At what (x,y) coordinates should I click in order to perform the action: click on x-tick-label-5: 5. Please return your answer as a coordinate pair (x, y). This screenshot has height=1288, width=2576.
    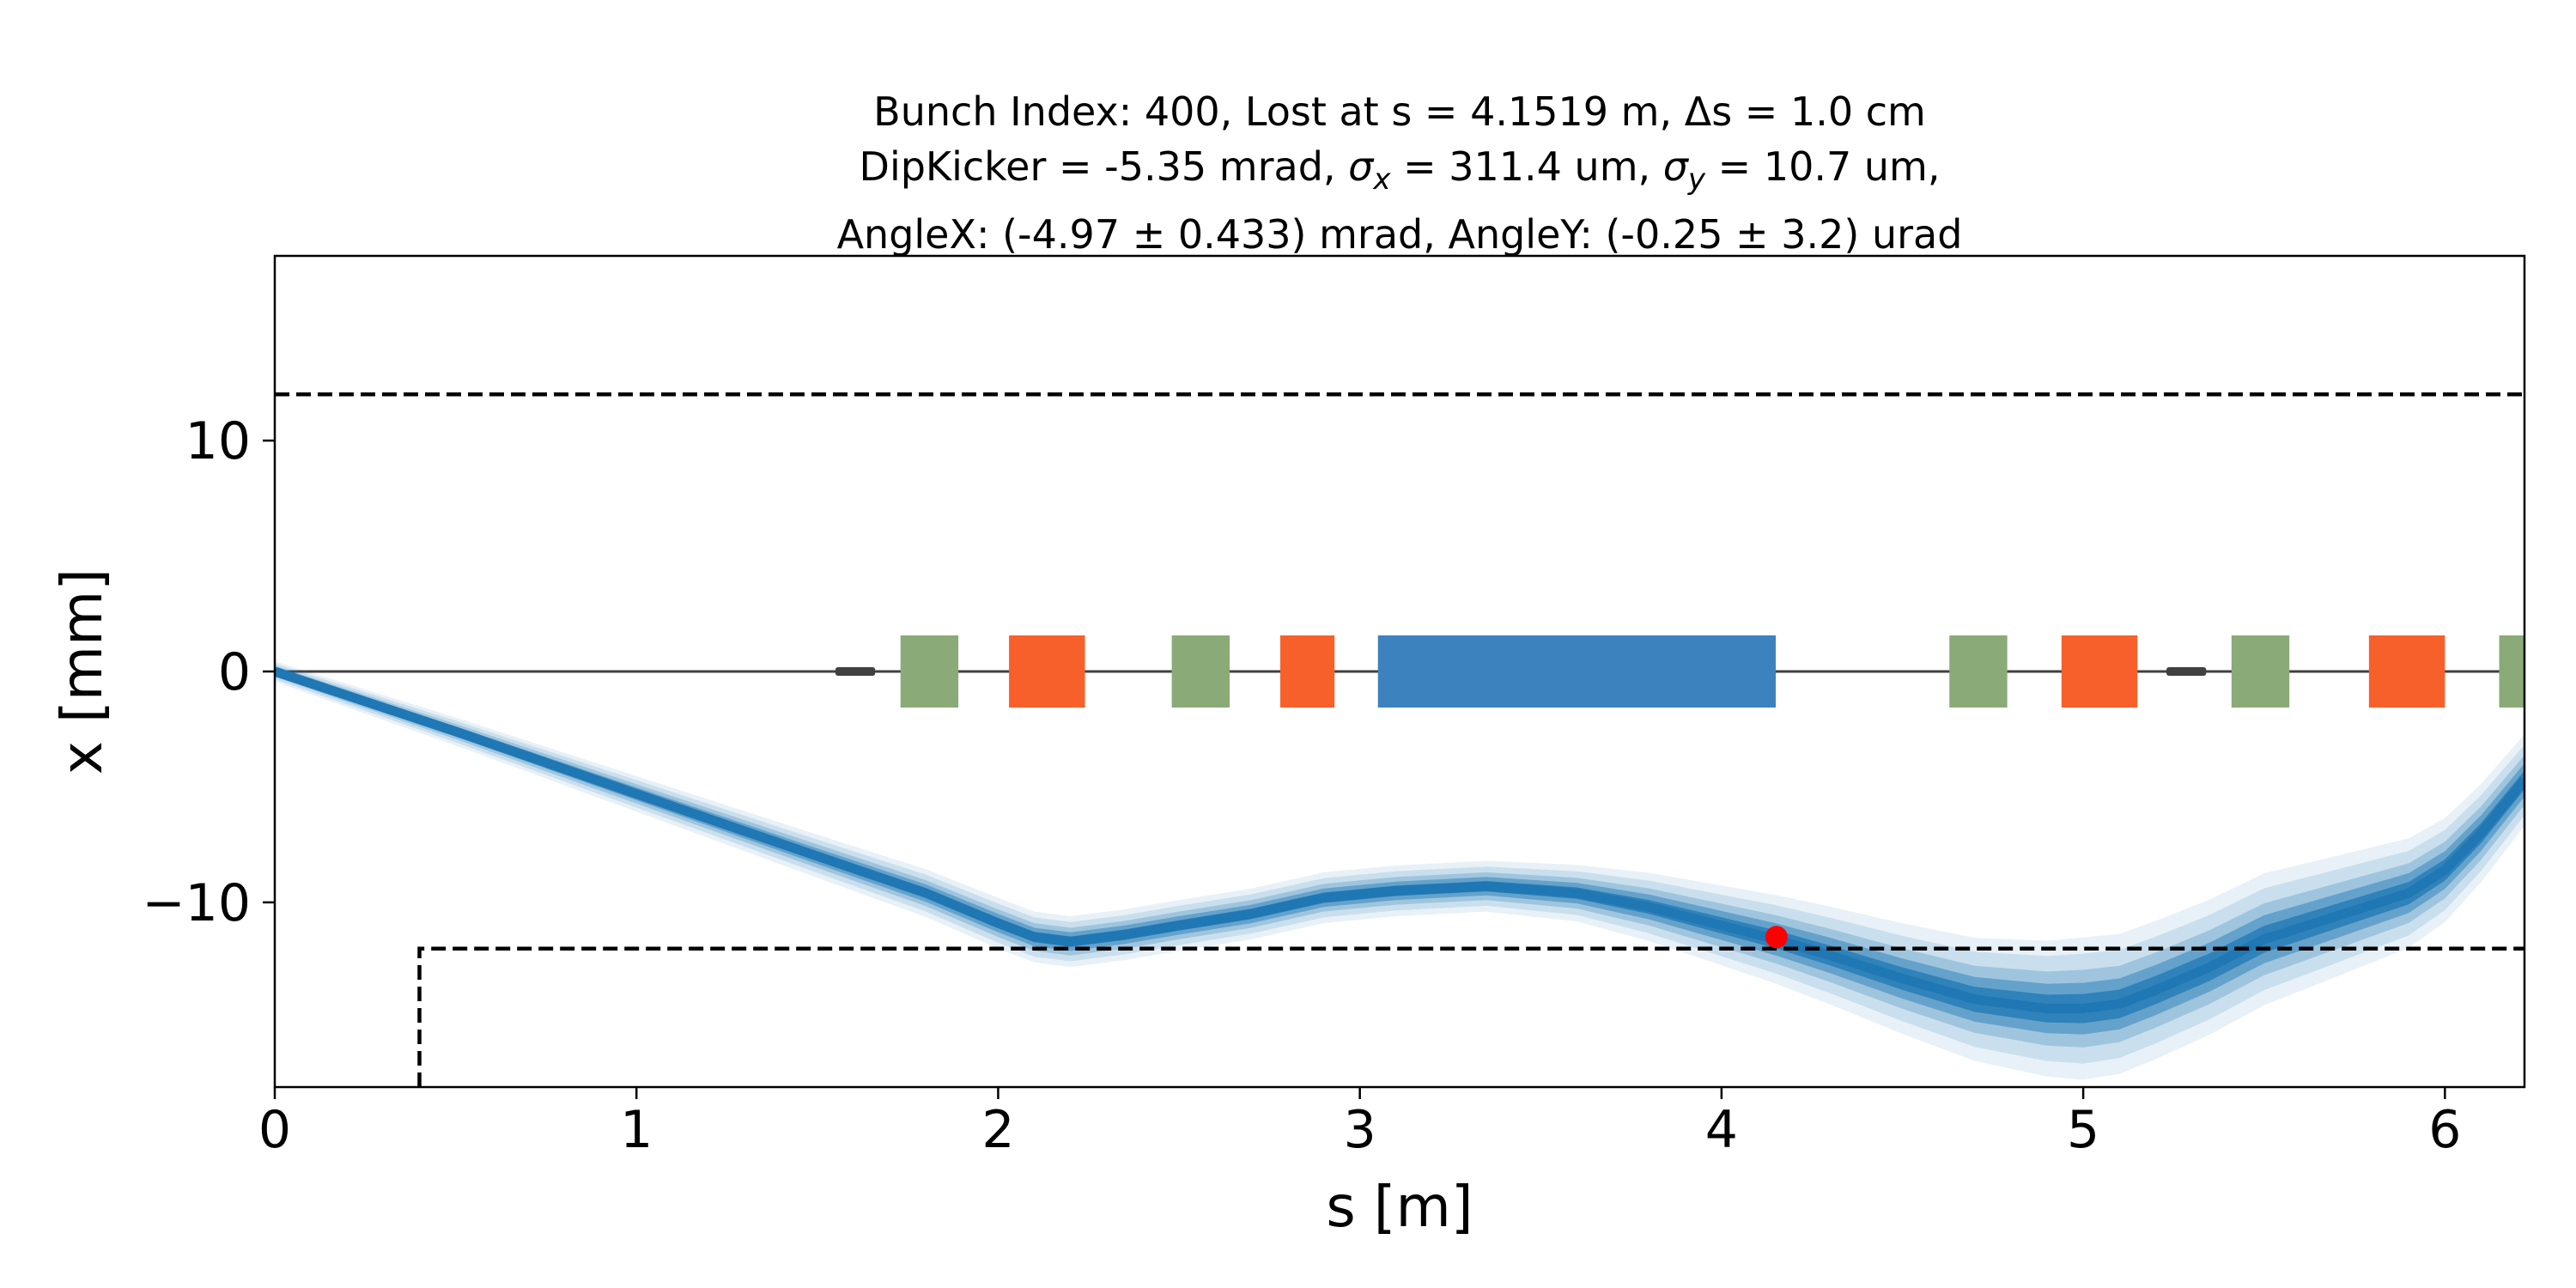
    Looking at the image, I should click on (2083, 1130).